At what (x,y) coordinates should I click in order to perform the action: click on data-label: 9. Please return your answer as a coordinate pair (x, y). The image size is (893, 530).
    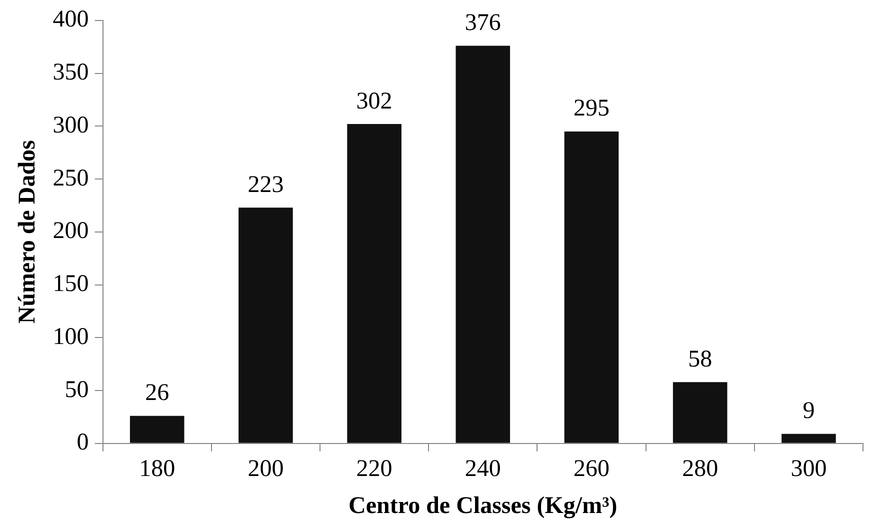
    Looking at the image, I should click on (808, 411).